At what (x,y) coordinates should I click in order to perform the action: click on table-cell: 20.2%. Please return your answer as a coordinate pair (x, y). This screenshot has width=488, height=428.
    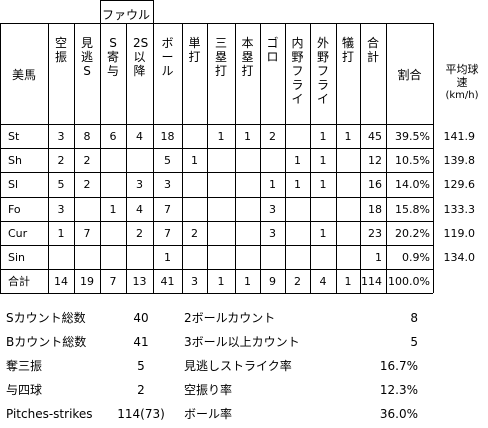
    Looking at the image, I should click on (412, 233).